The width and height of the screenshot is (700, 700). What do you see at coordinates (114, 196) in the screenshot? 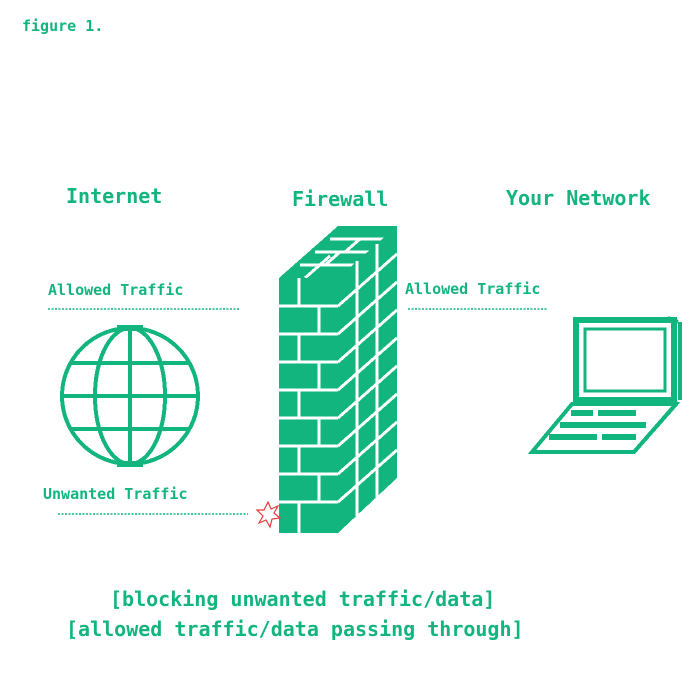
I see `internet-title: Internet` at bounding box center [114, 196].